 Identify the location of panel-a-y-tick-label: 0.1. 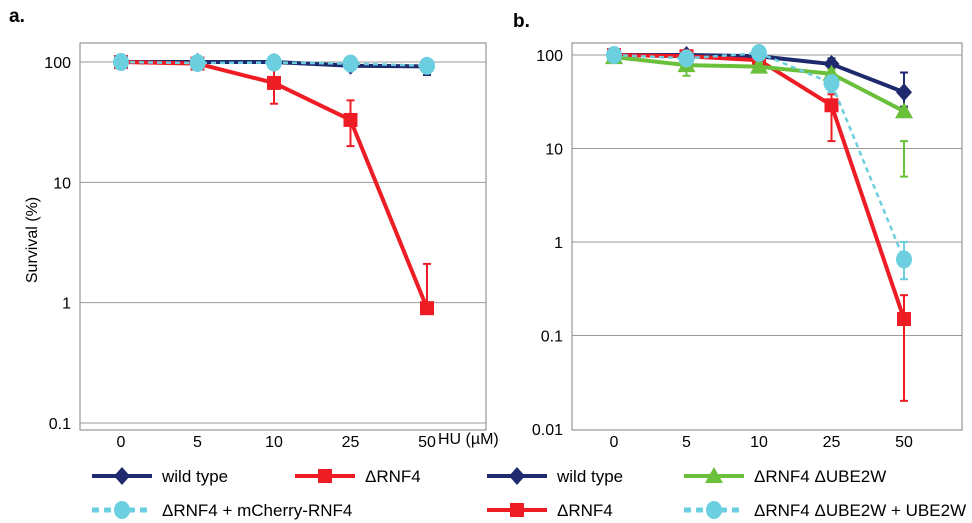
(60, 424).